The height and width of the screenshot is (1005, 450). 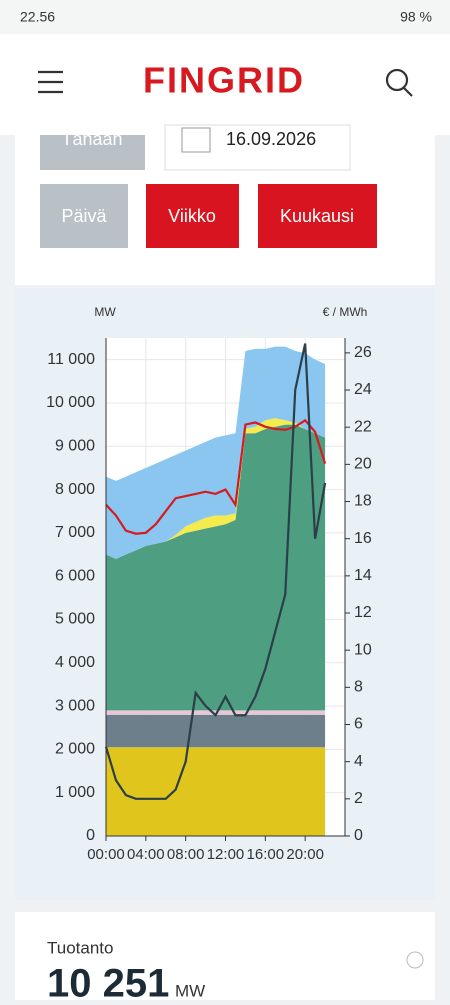 I want to click on header, so click(x=225, y=84).